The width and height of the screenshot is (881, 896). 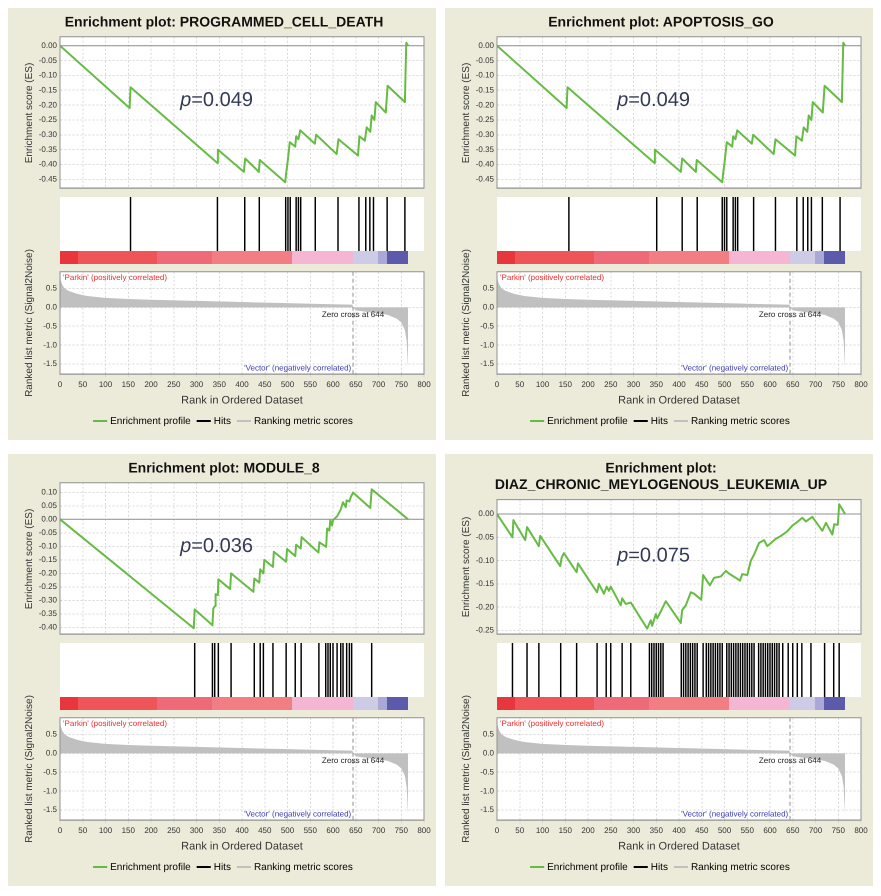 I want to click on chart-title: Enrichment plot: PROGRAMMED_CELL_DEATH, so click(x=224, y=21).